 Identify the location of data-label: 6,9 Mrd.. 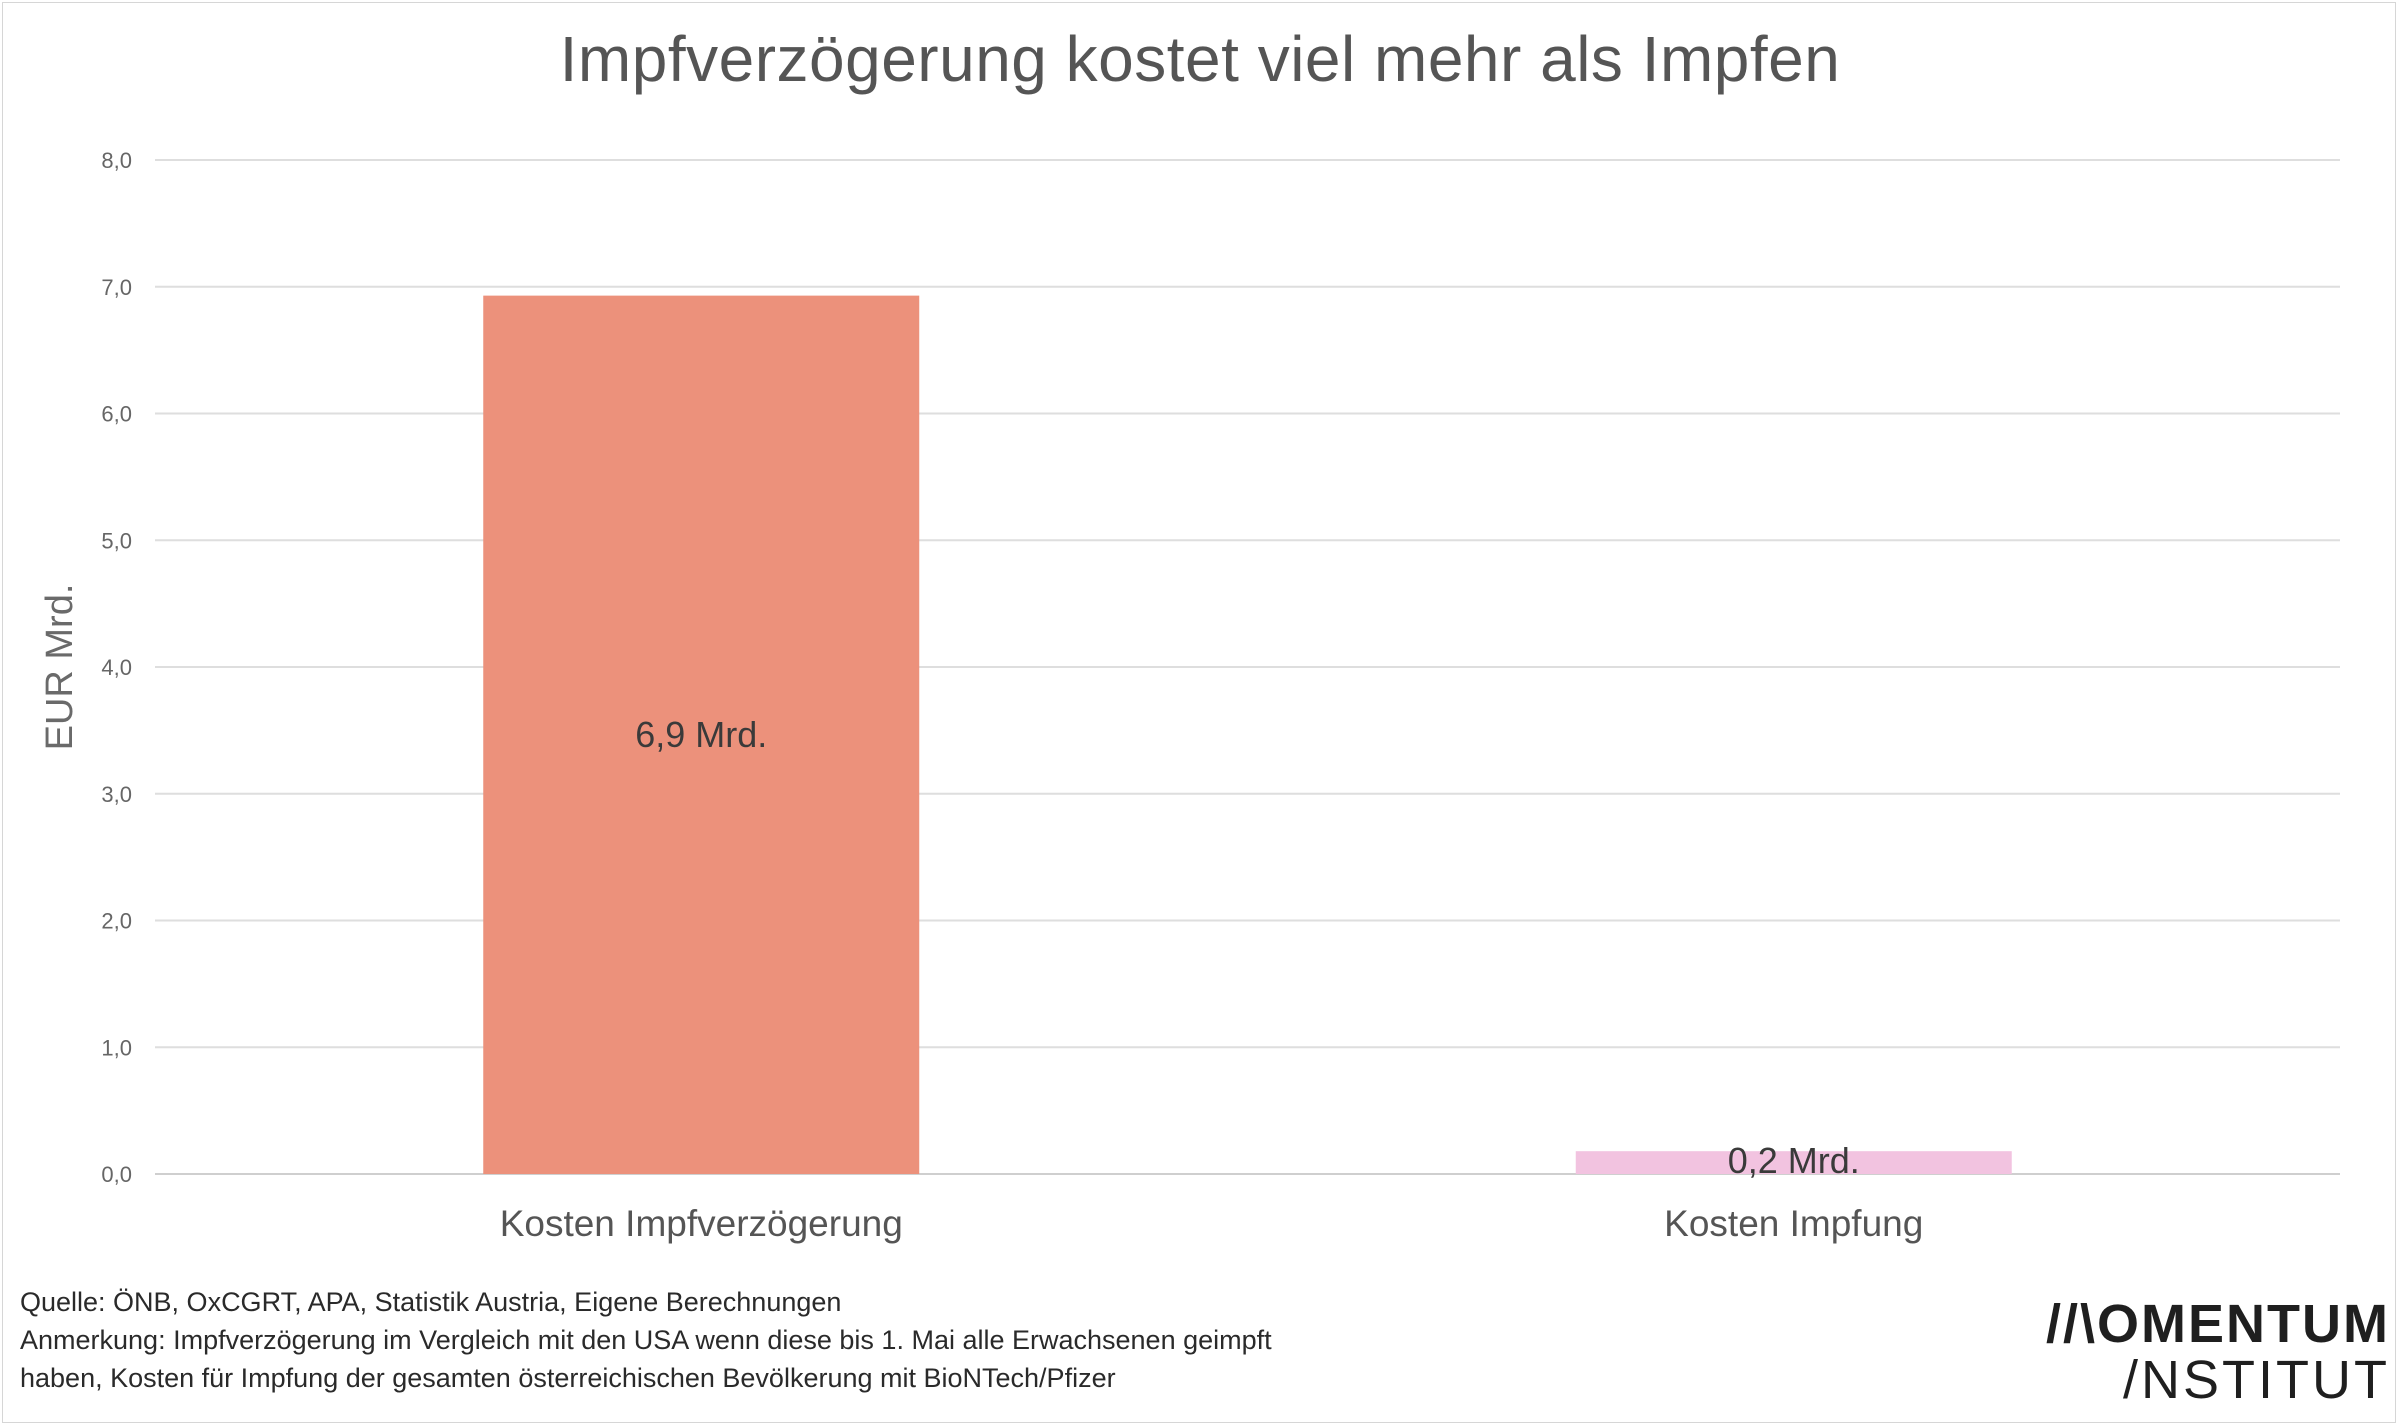
(701, 734).